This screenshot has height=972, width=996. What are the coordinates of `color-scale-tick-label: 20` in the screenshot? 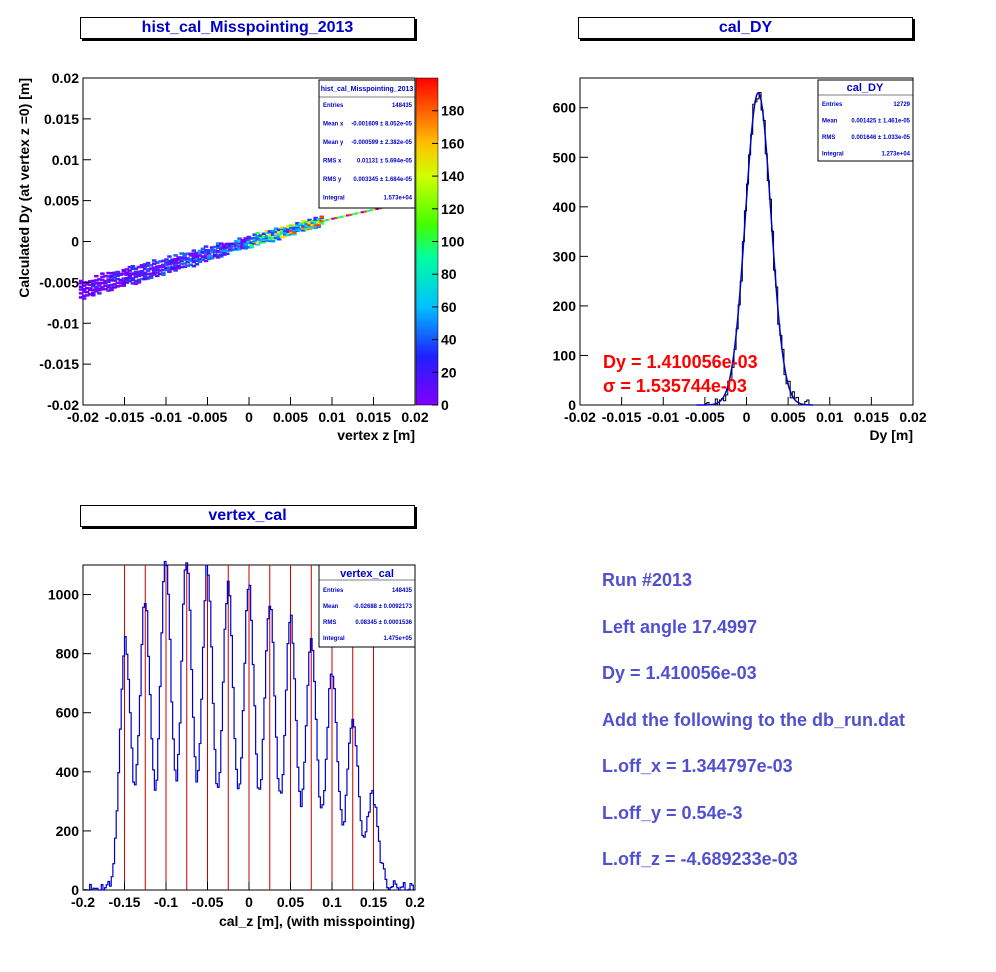 It's located at (449, 372).